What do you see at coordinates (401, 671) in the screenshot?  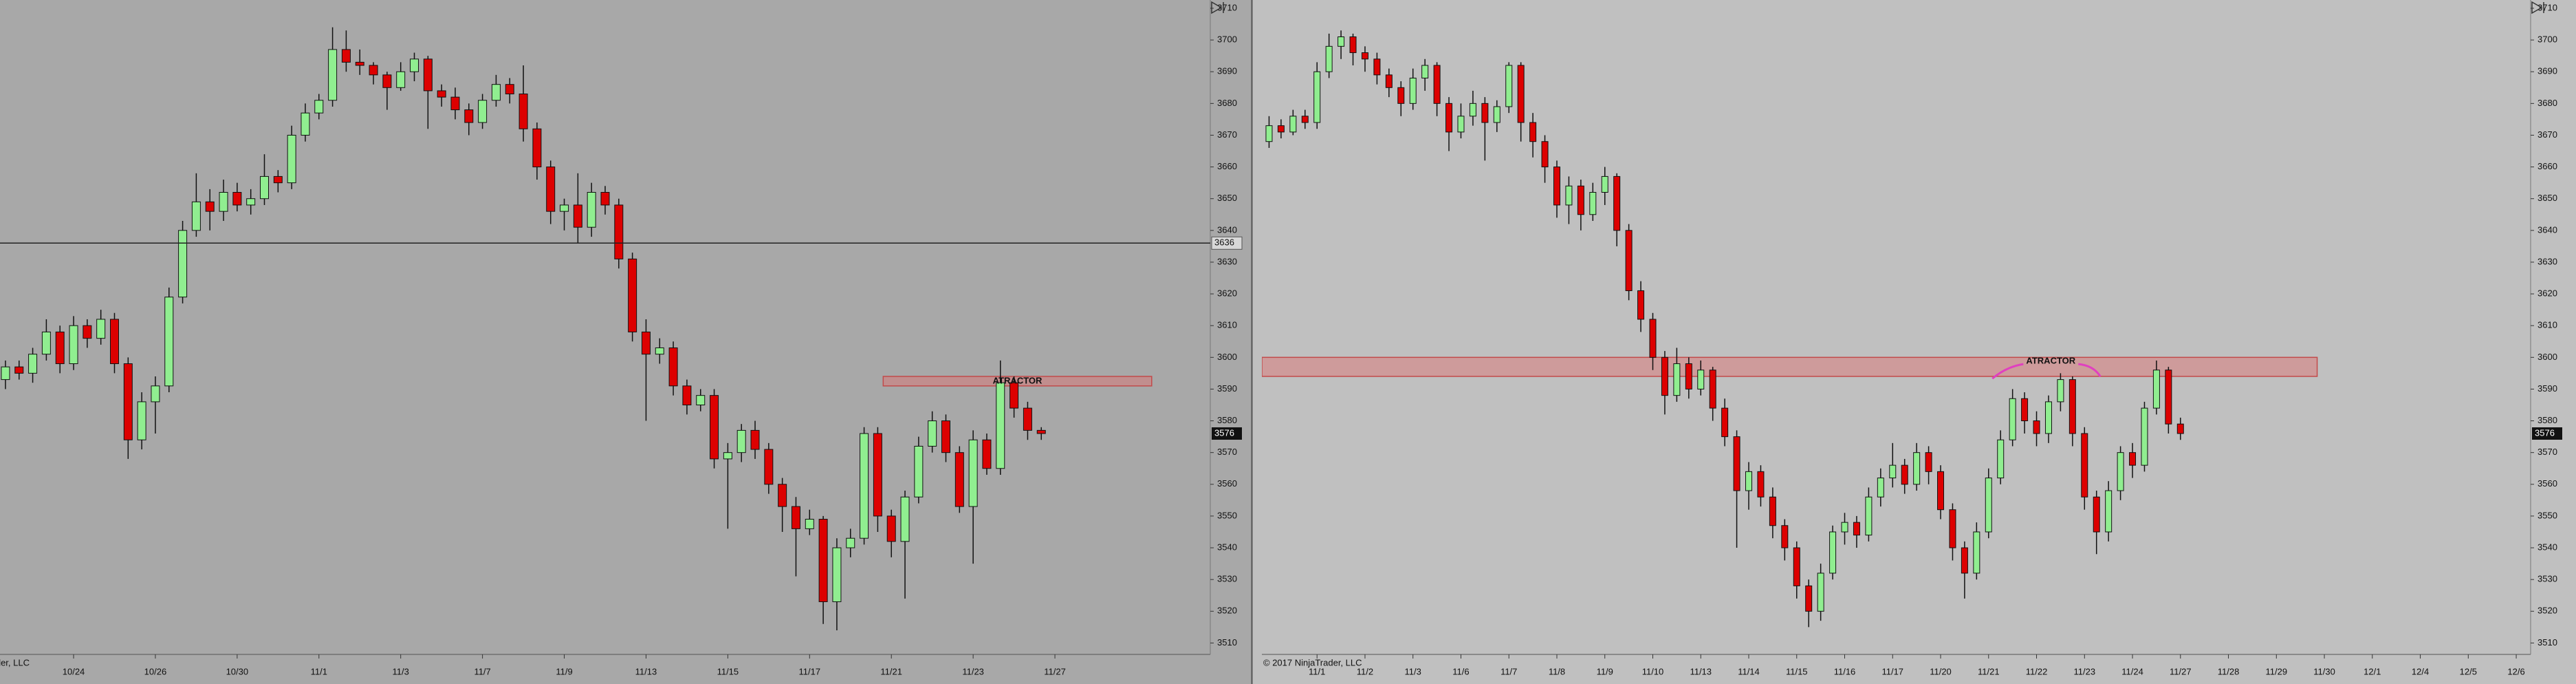 I see `x-tick-label: 11/3` at bounding box center [401, 671].